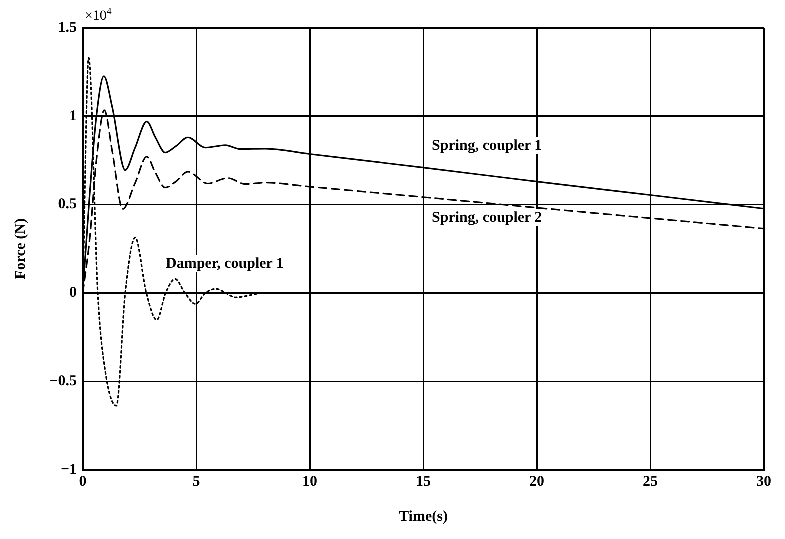 The image size is (785, 539). I want to click on series-label: Damper, coupler 1, so click(225, 264).